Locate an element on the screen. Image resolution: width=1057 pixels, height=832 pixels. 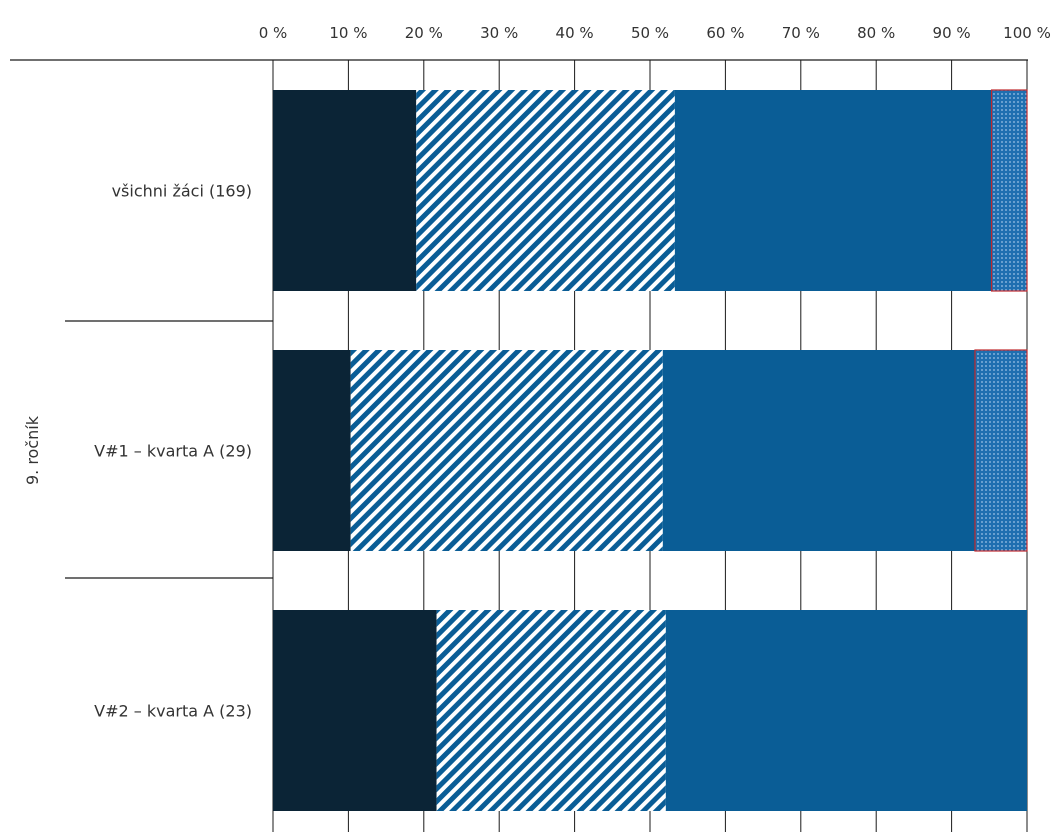
x-tick-label: 80 % is located at coordinates (876, 33).